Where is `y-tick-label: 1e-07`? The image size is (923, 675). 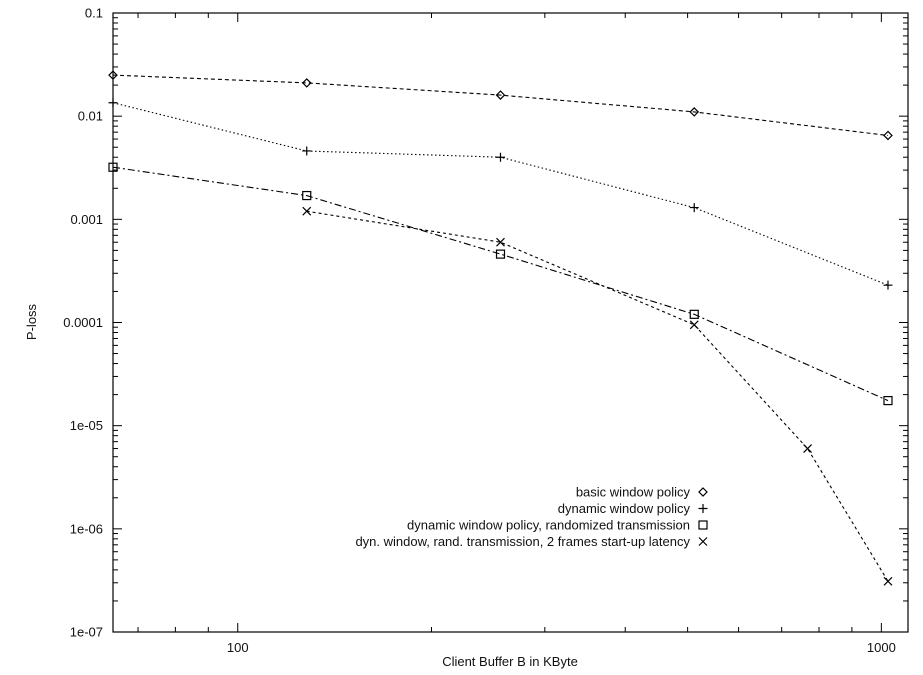
y-tick-label: 1e-07 is located at coordinates (86, 632).